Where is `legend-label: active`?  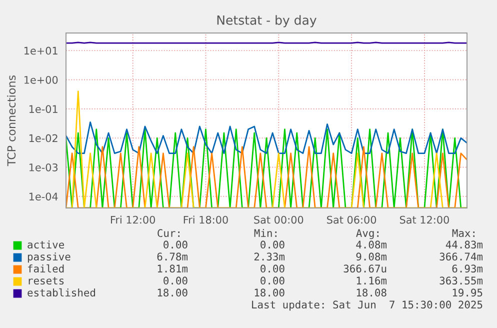 legend-label: active is located at coordinates (46, 244).